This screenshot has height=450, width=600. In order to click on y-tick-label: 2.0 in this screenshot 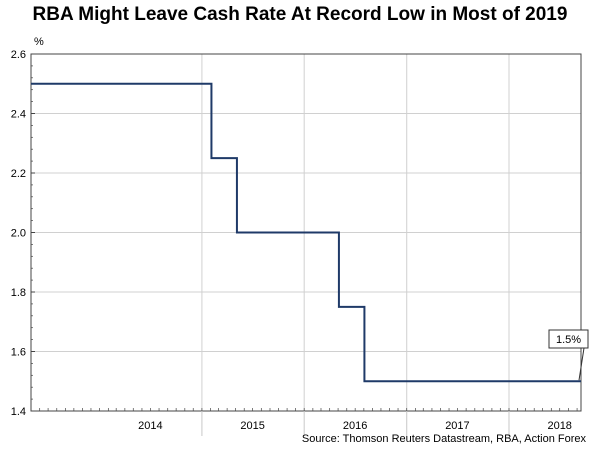, I will do `click(18, 234)`.